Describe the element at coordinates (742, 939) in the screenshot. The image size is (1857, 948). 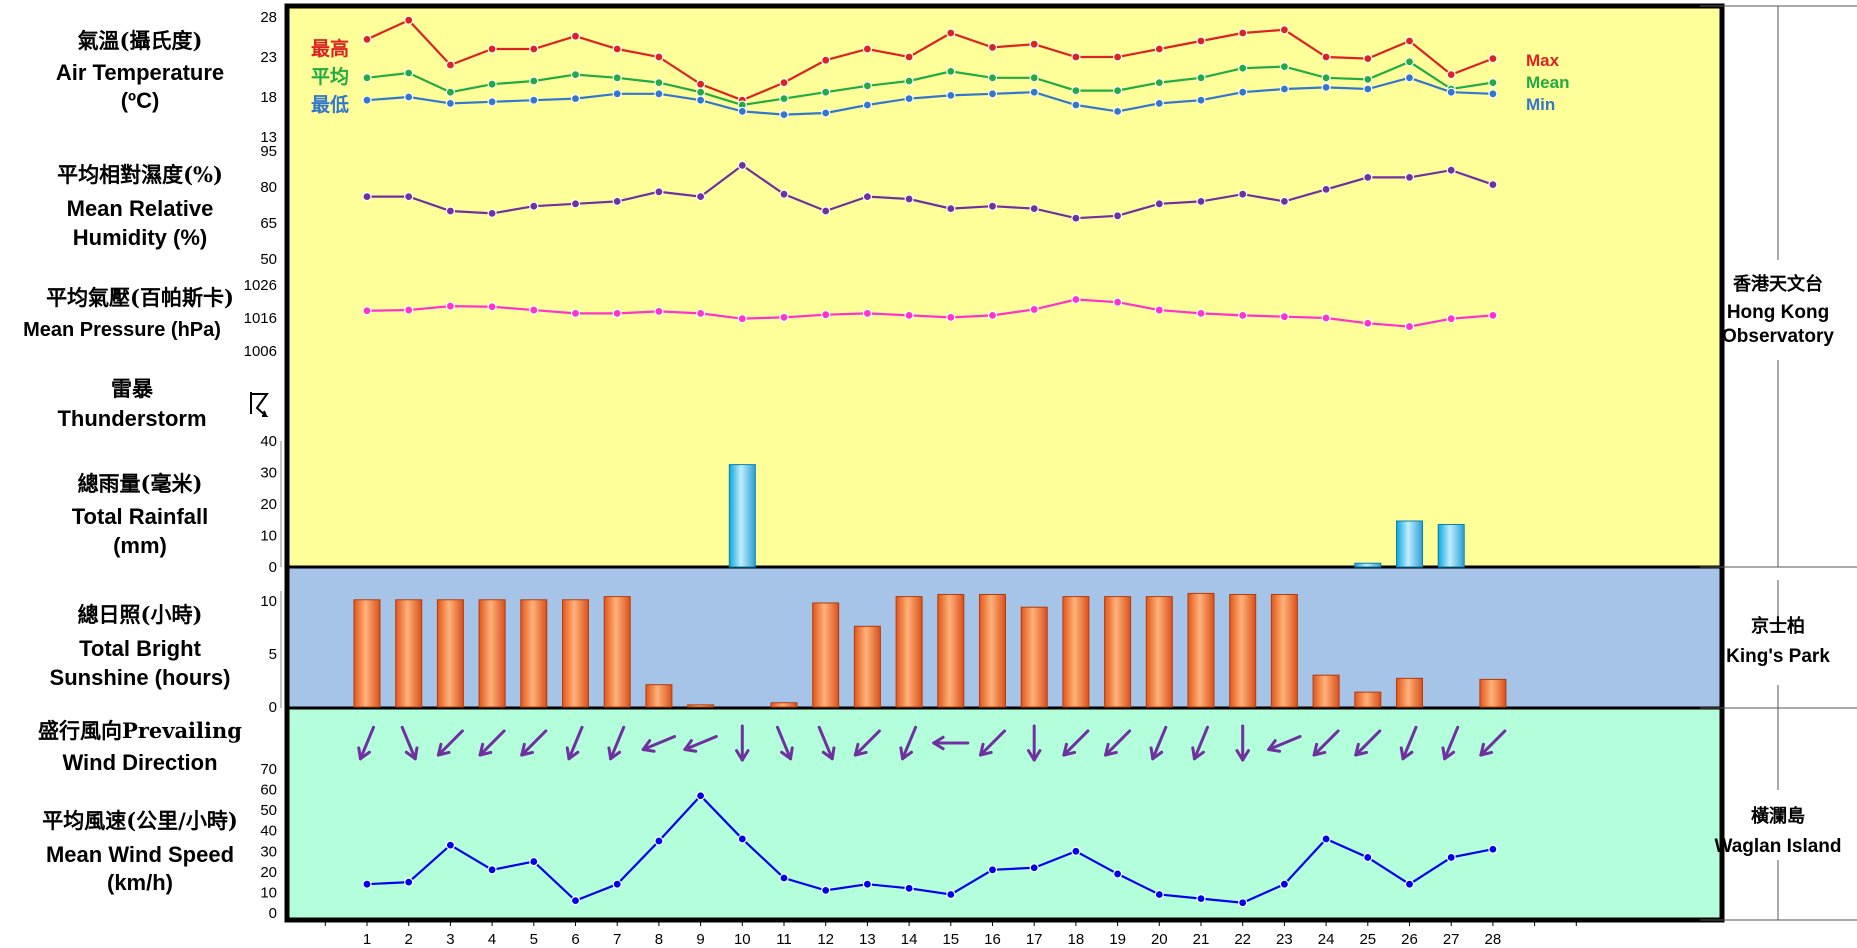
I see `x-tick-label: 10` at that location.